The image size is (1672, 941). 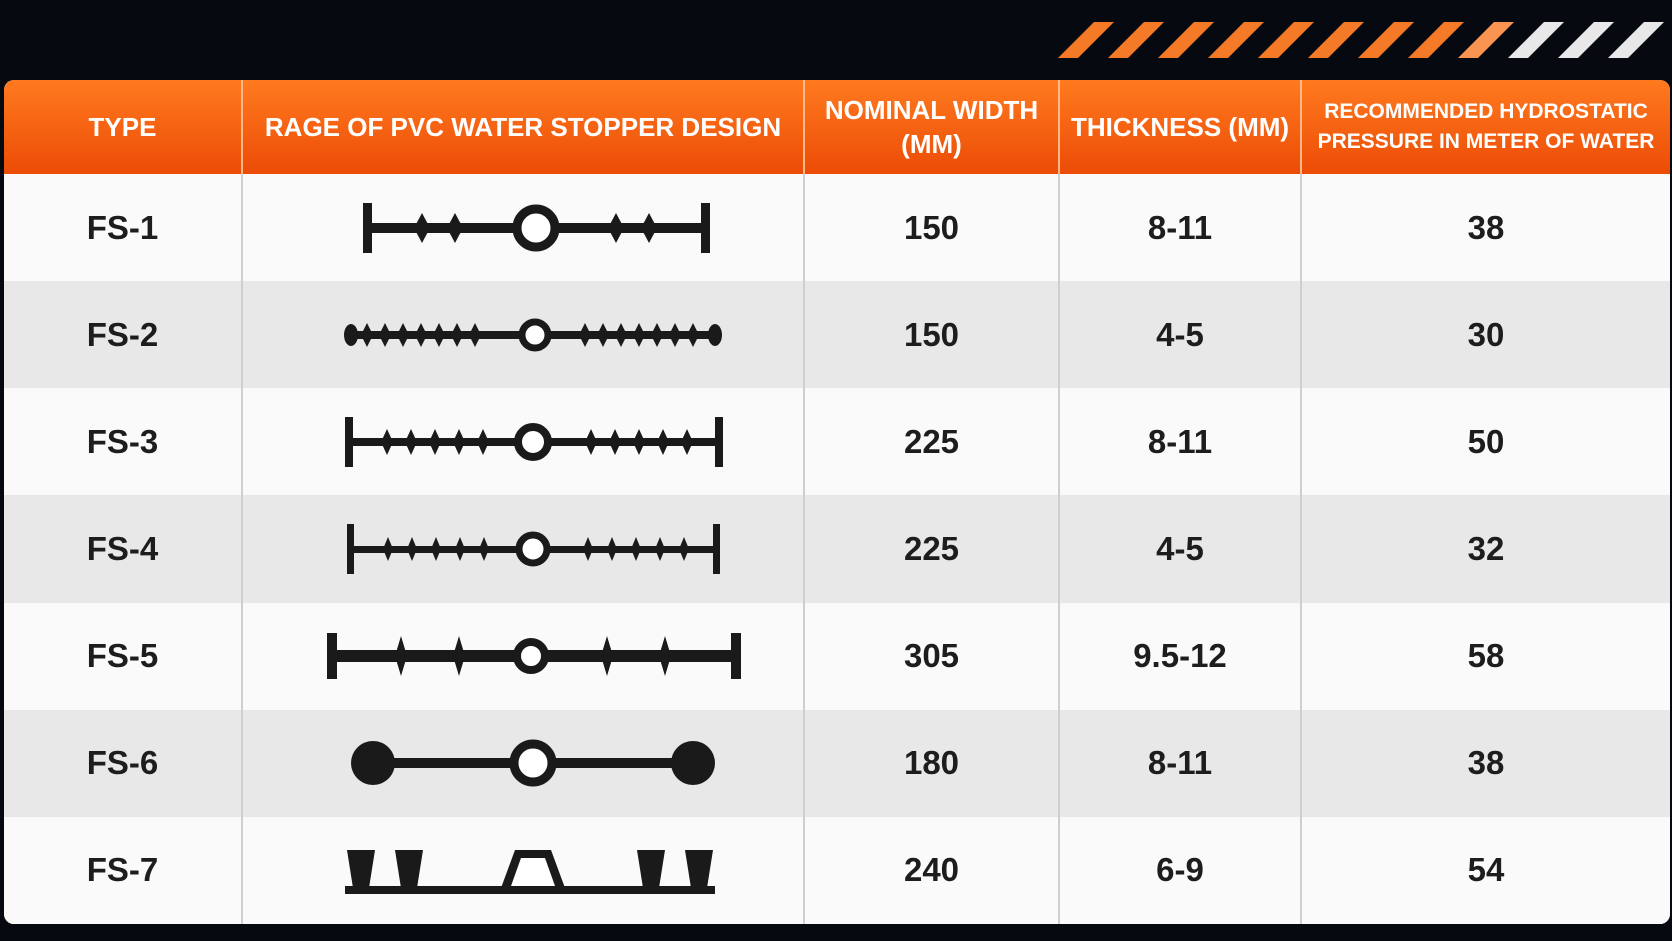 I want to click on fs-6-profile-icon, so click(x=533, y=763).